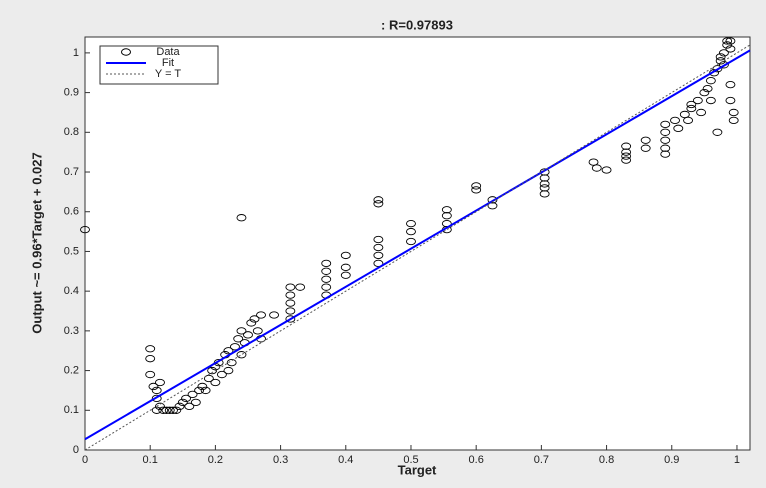 The width and height of the screenshot is (766, 488). Describe the element at coordinates (126, 52) in the screenshot. I see `legend-symbol` at that location.